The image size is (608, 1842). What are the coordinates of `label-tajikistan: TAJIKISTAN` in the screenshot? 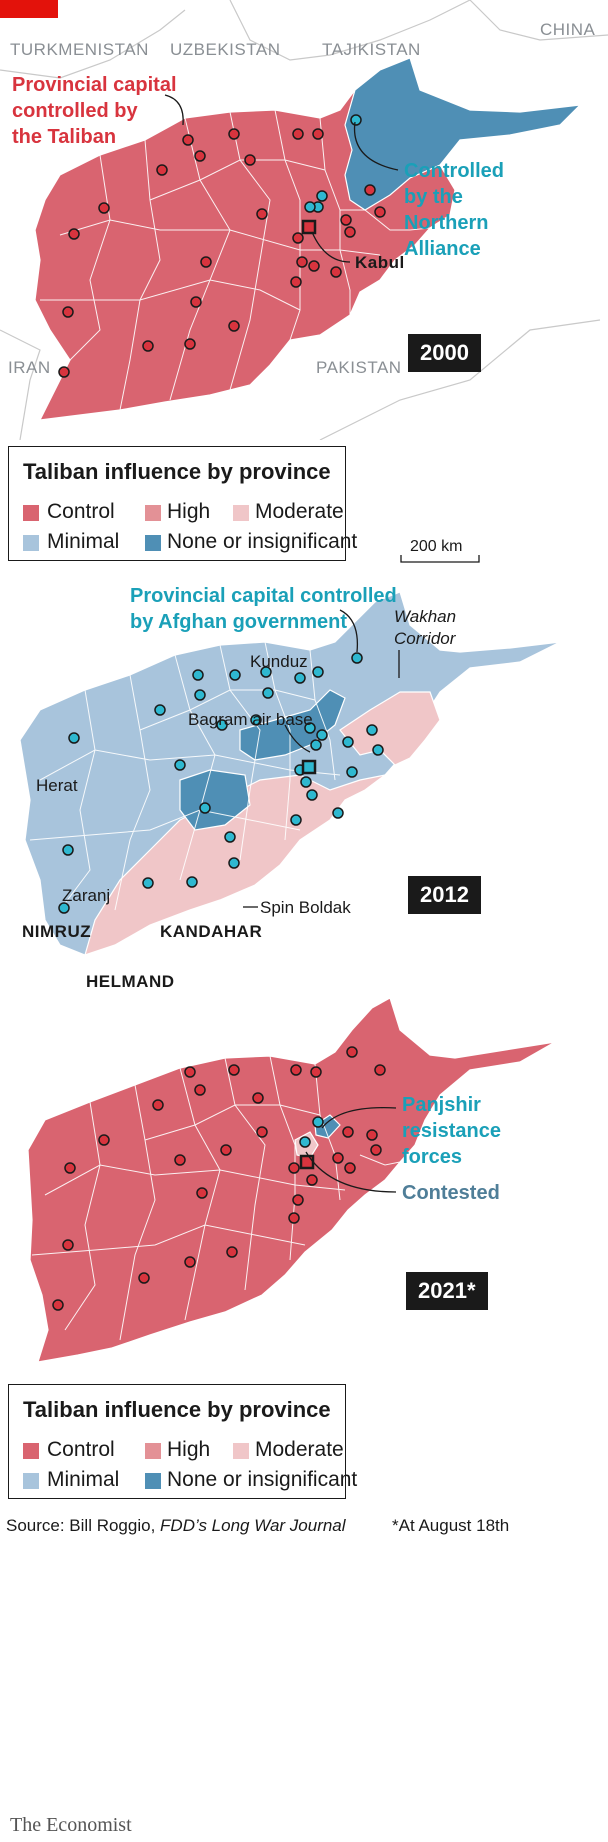 It's located at (371, 49).